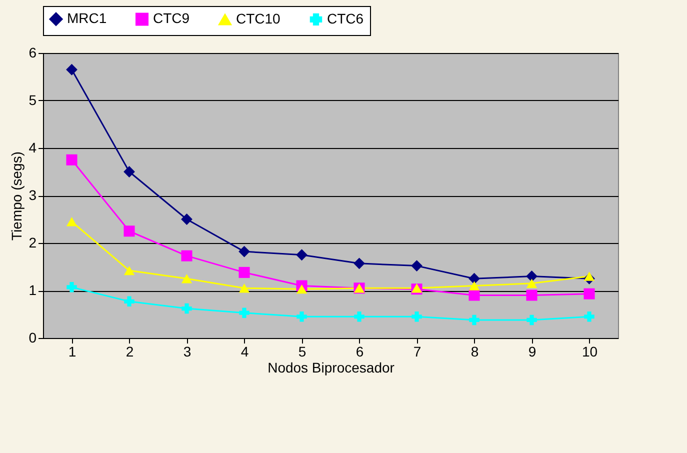 Image resolution: width=687 pixels, height=453 pixels. Describe the element at coordinates (187, 352) in the screenshot. I see `x-tick-label: 3` at that location.